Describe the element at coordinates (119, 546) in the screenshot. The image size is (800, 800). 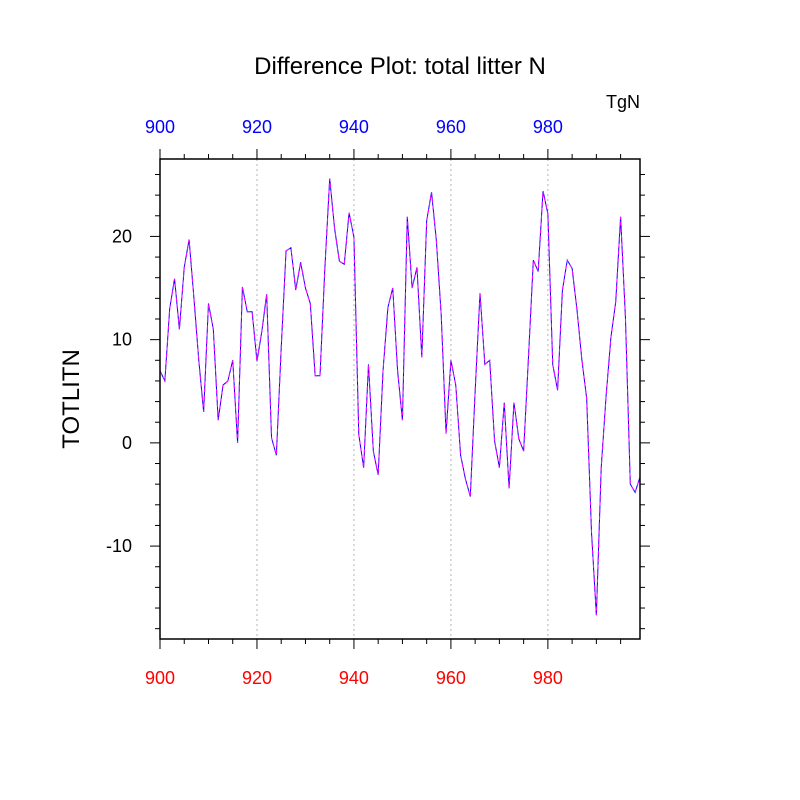
I see `y-tick-label--10: -10` at that location.